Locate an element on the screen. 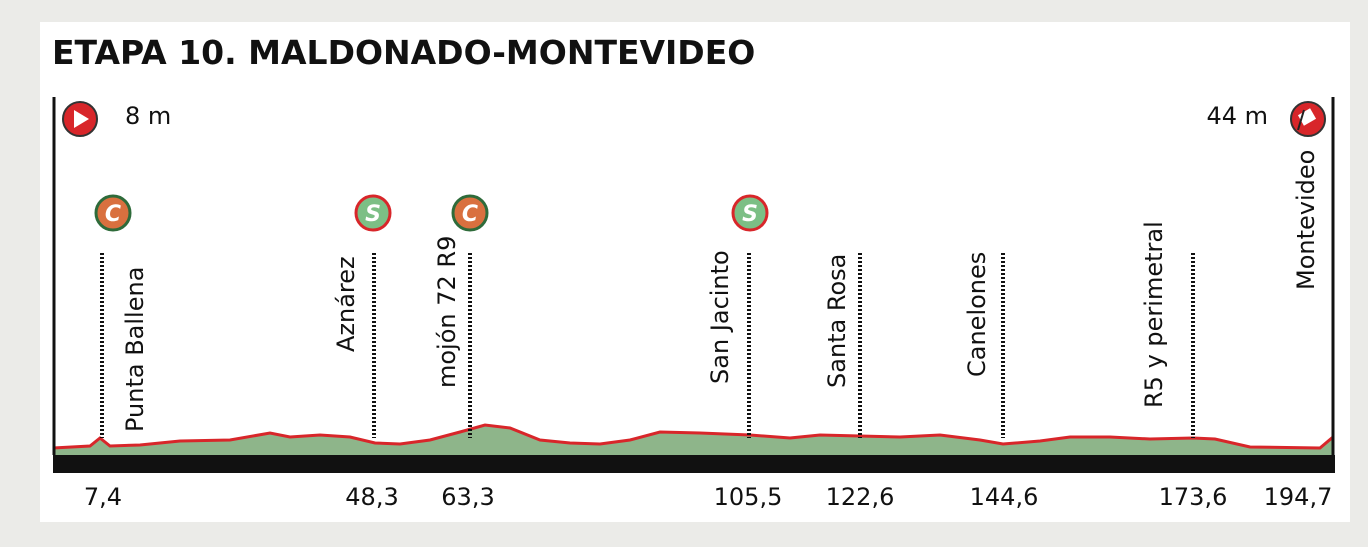  terrain is located at coordinates (693, 440).